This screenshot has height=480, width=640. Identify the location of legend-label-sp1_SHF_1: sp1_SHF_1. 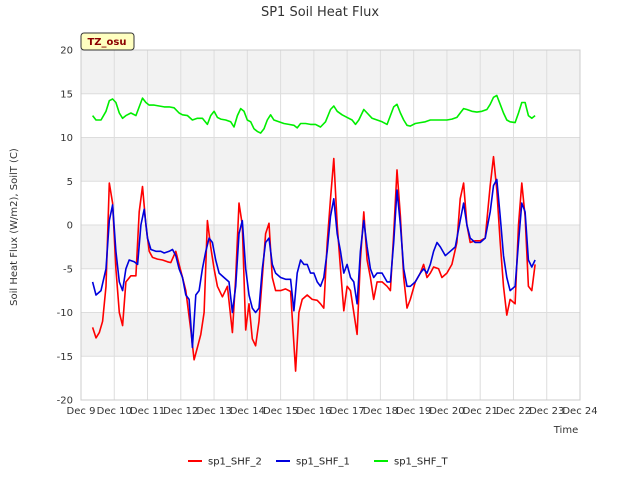
(323, 462).